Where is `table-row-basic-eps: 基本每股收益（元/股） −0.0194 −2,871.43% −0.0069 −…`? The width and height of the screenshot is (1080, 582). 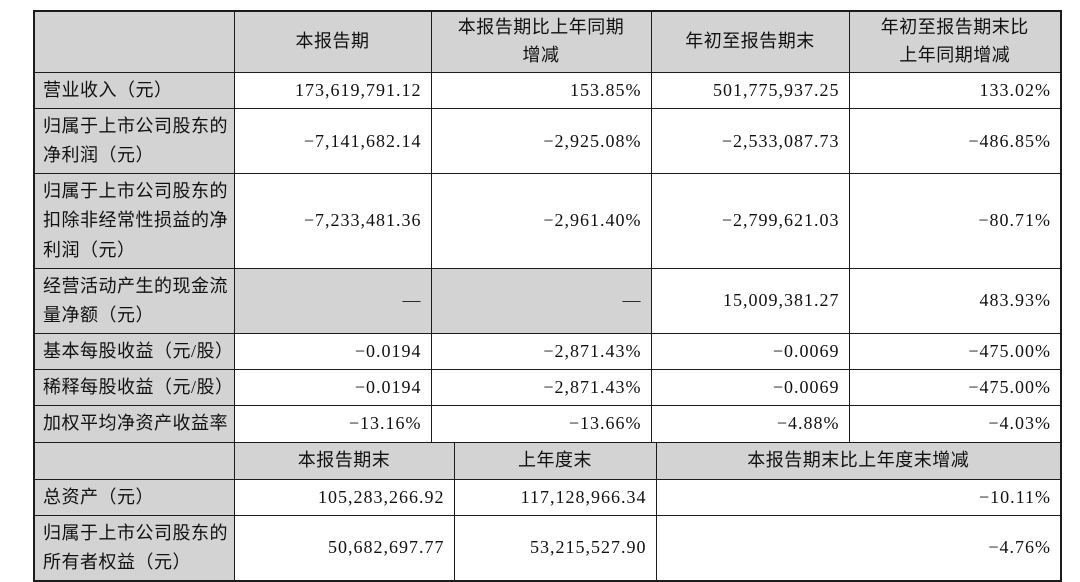 table-row-basic-eps: 基本每股收益（元/股） −0.0194 −2,871.43% −0.0069 −… is located at coordinates (547, 352).